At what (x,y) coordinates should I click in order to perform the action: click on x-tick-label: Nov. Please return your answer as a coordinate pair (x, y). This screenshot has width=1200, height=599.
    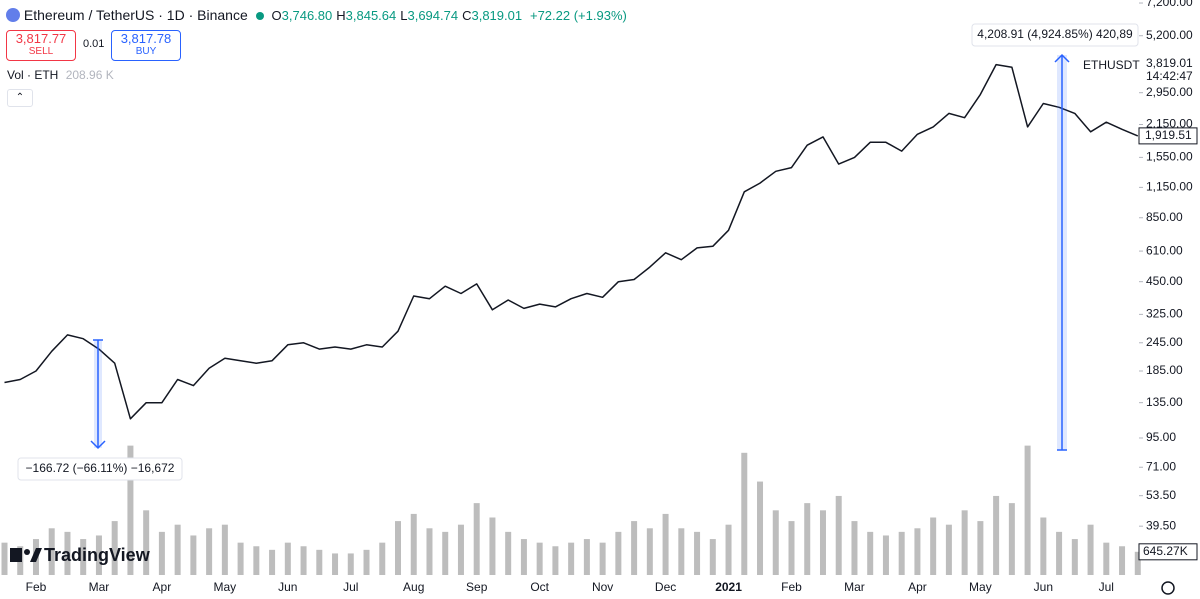
    Looking at the image, I should click on (602, 587).